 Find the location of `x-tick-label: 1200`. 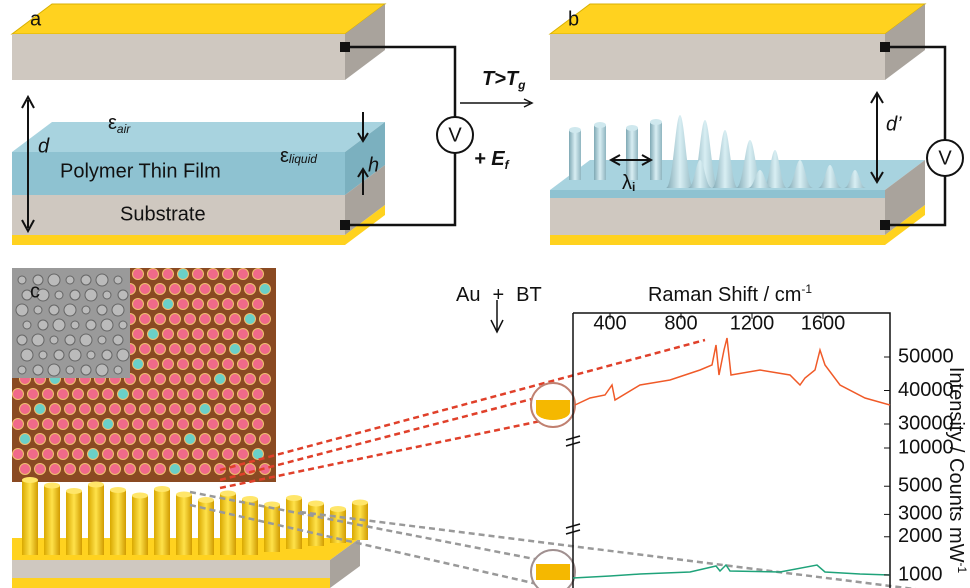

x-tick-label: 1200 is located at coordinates (752, 323).